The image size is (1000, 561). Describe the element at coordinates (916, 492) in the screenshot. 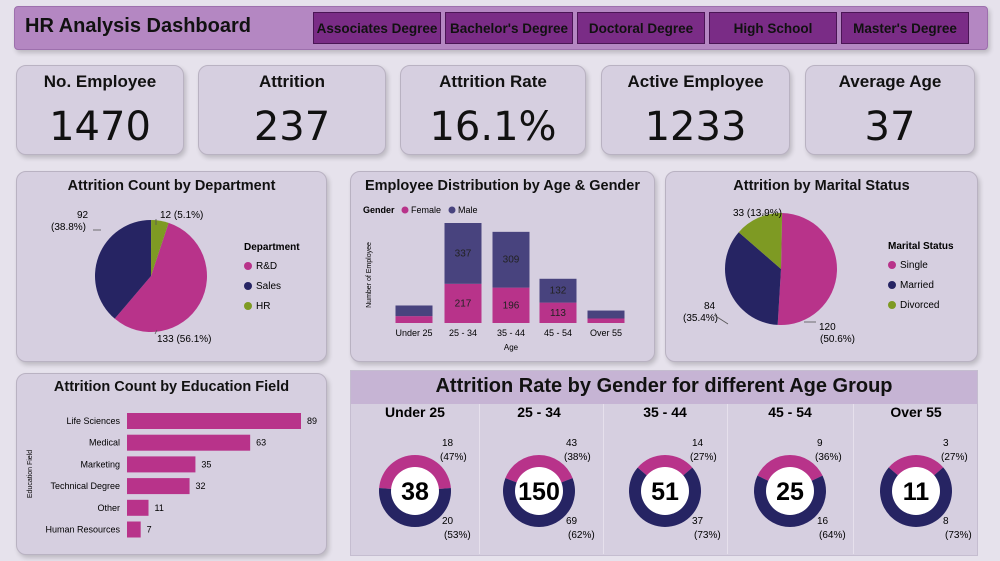

I see `donut-total-label: 11` at that location.